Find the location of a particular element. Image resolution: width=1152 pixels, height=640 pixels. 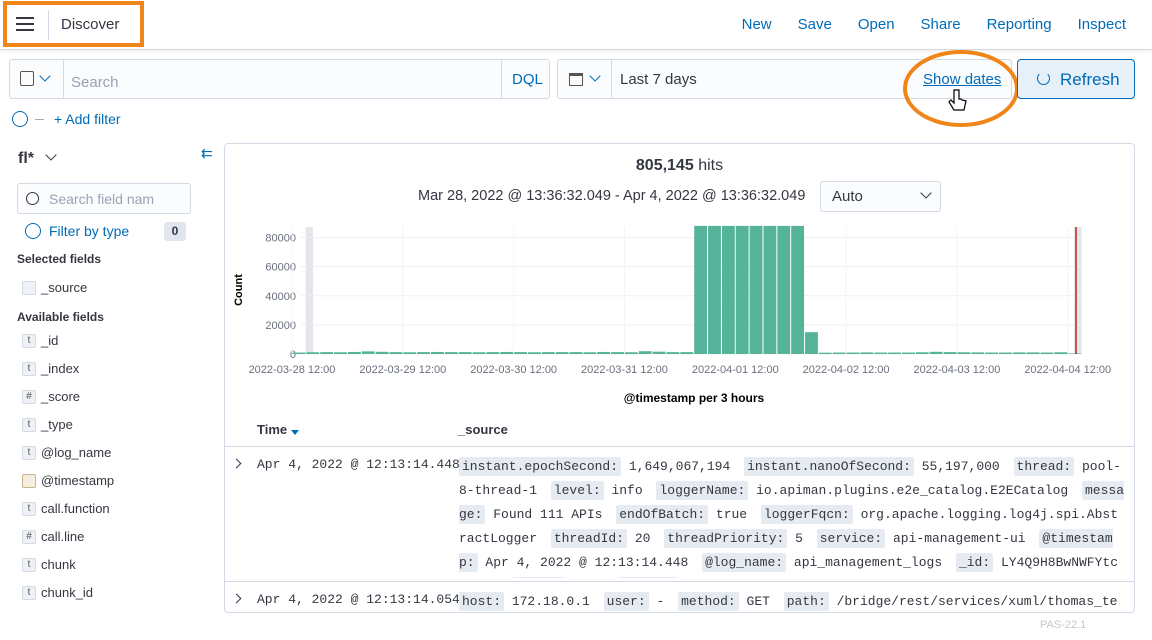

nav-link: Save is located at coordinates (815, 24).